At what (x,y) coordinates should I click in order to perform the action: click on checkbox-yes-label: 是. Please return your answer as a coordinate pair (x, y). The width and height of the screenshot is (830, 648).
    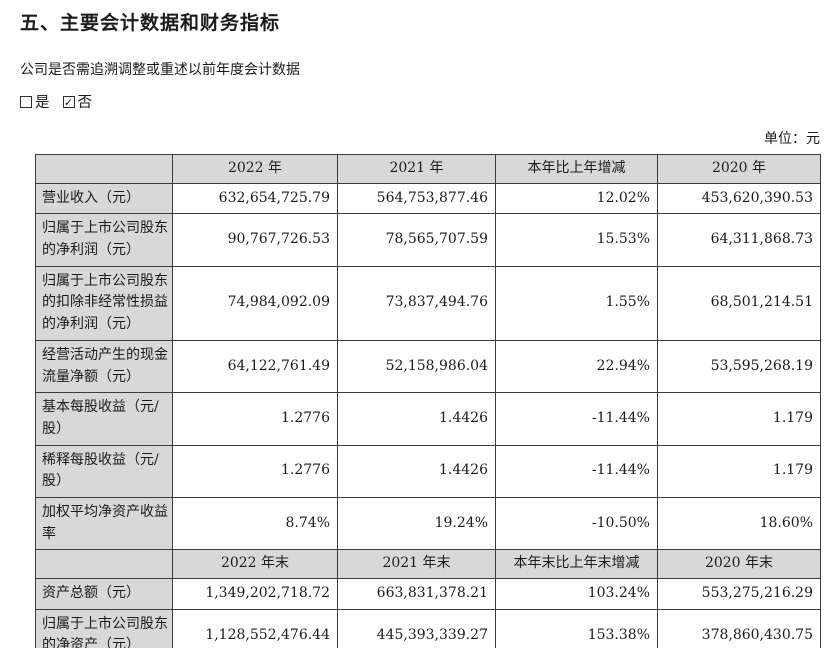
    Looking at the image, I should click on (42, 103).